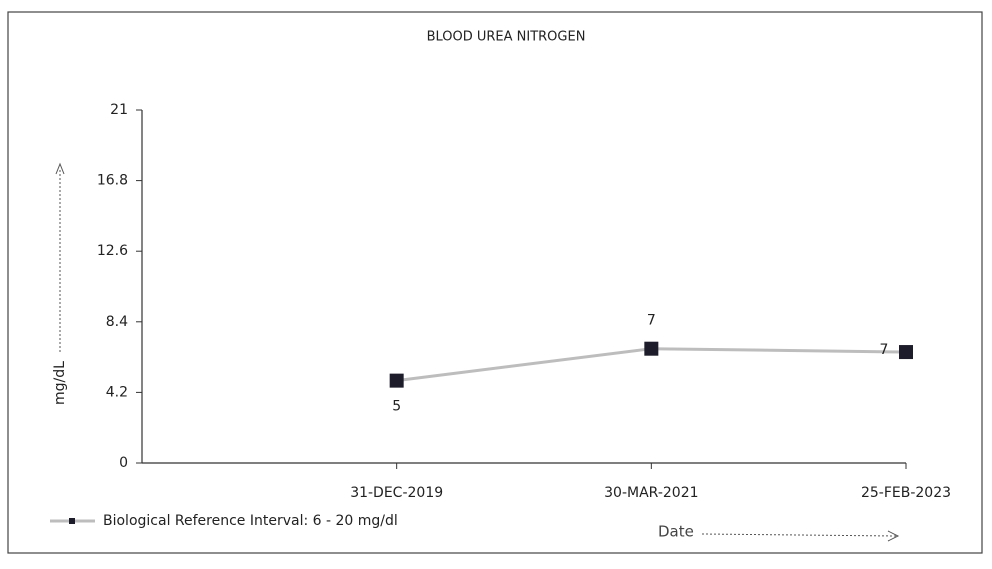  What do you see at coordinates (506, 37) in the screenshot?
I see `chart-title: BLOOD UREA NITROGEN` at bounding box center [506, 37].